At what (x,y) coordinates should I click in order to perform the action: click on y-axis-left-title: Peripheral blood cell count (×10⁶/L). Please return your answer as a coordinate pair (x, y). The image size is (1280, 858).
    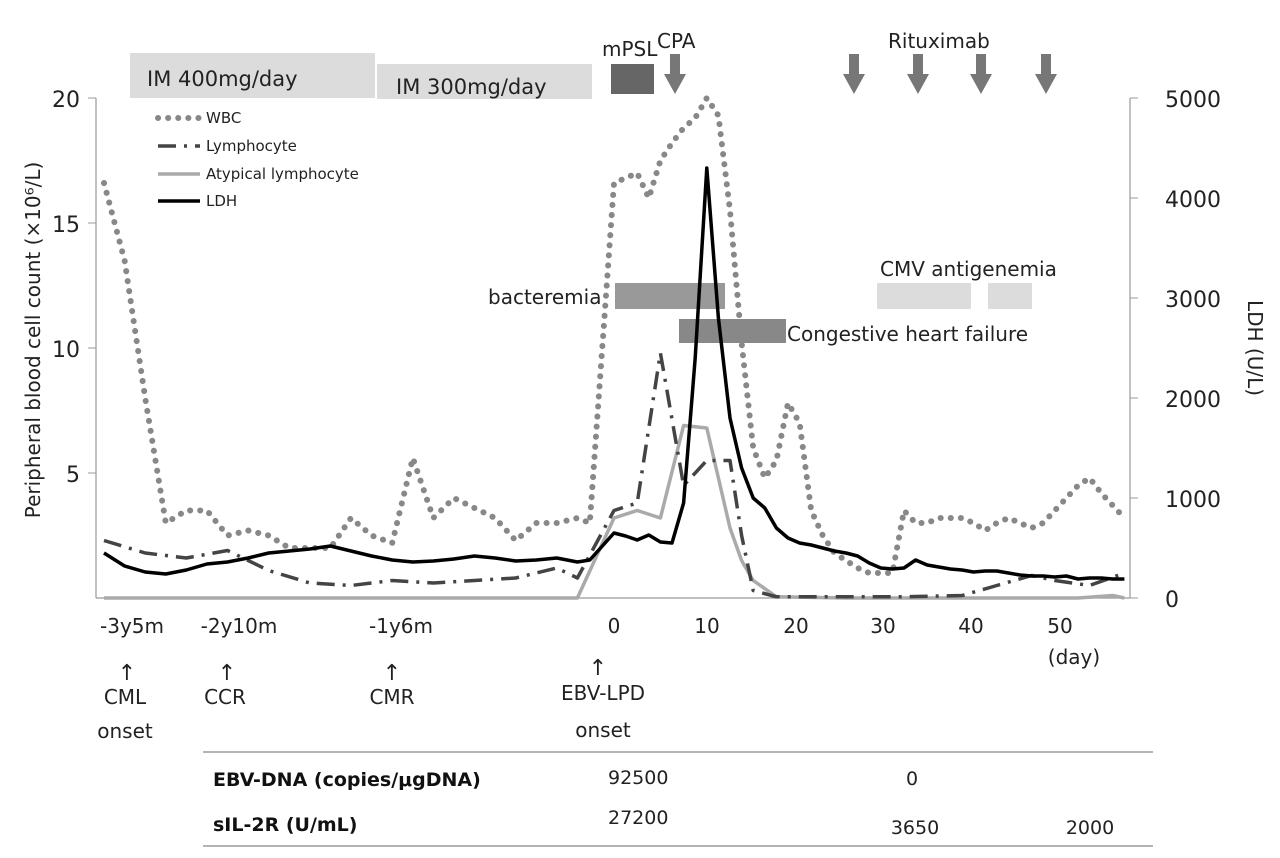
    Looking at the image, I should click on (33, 340).